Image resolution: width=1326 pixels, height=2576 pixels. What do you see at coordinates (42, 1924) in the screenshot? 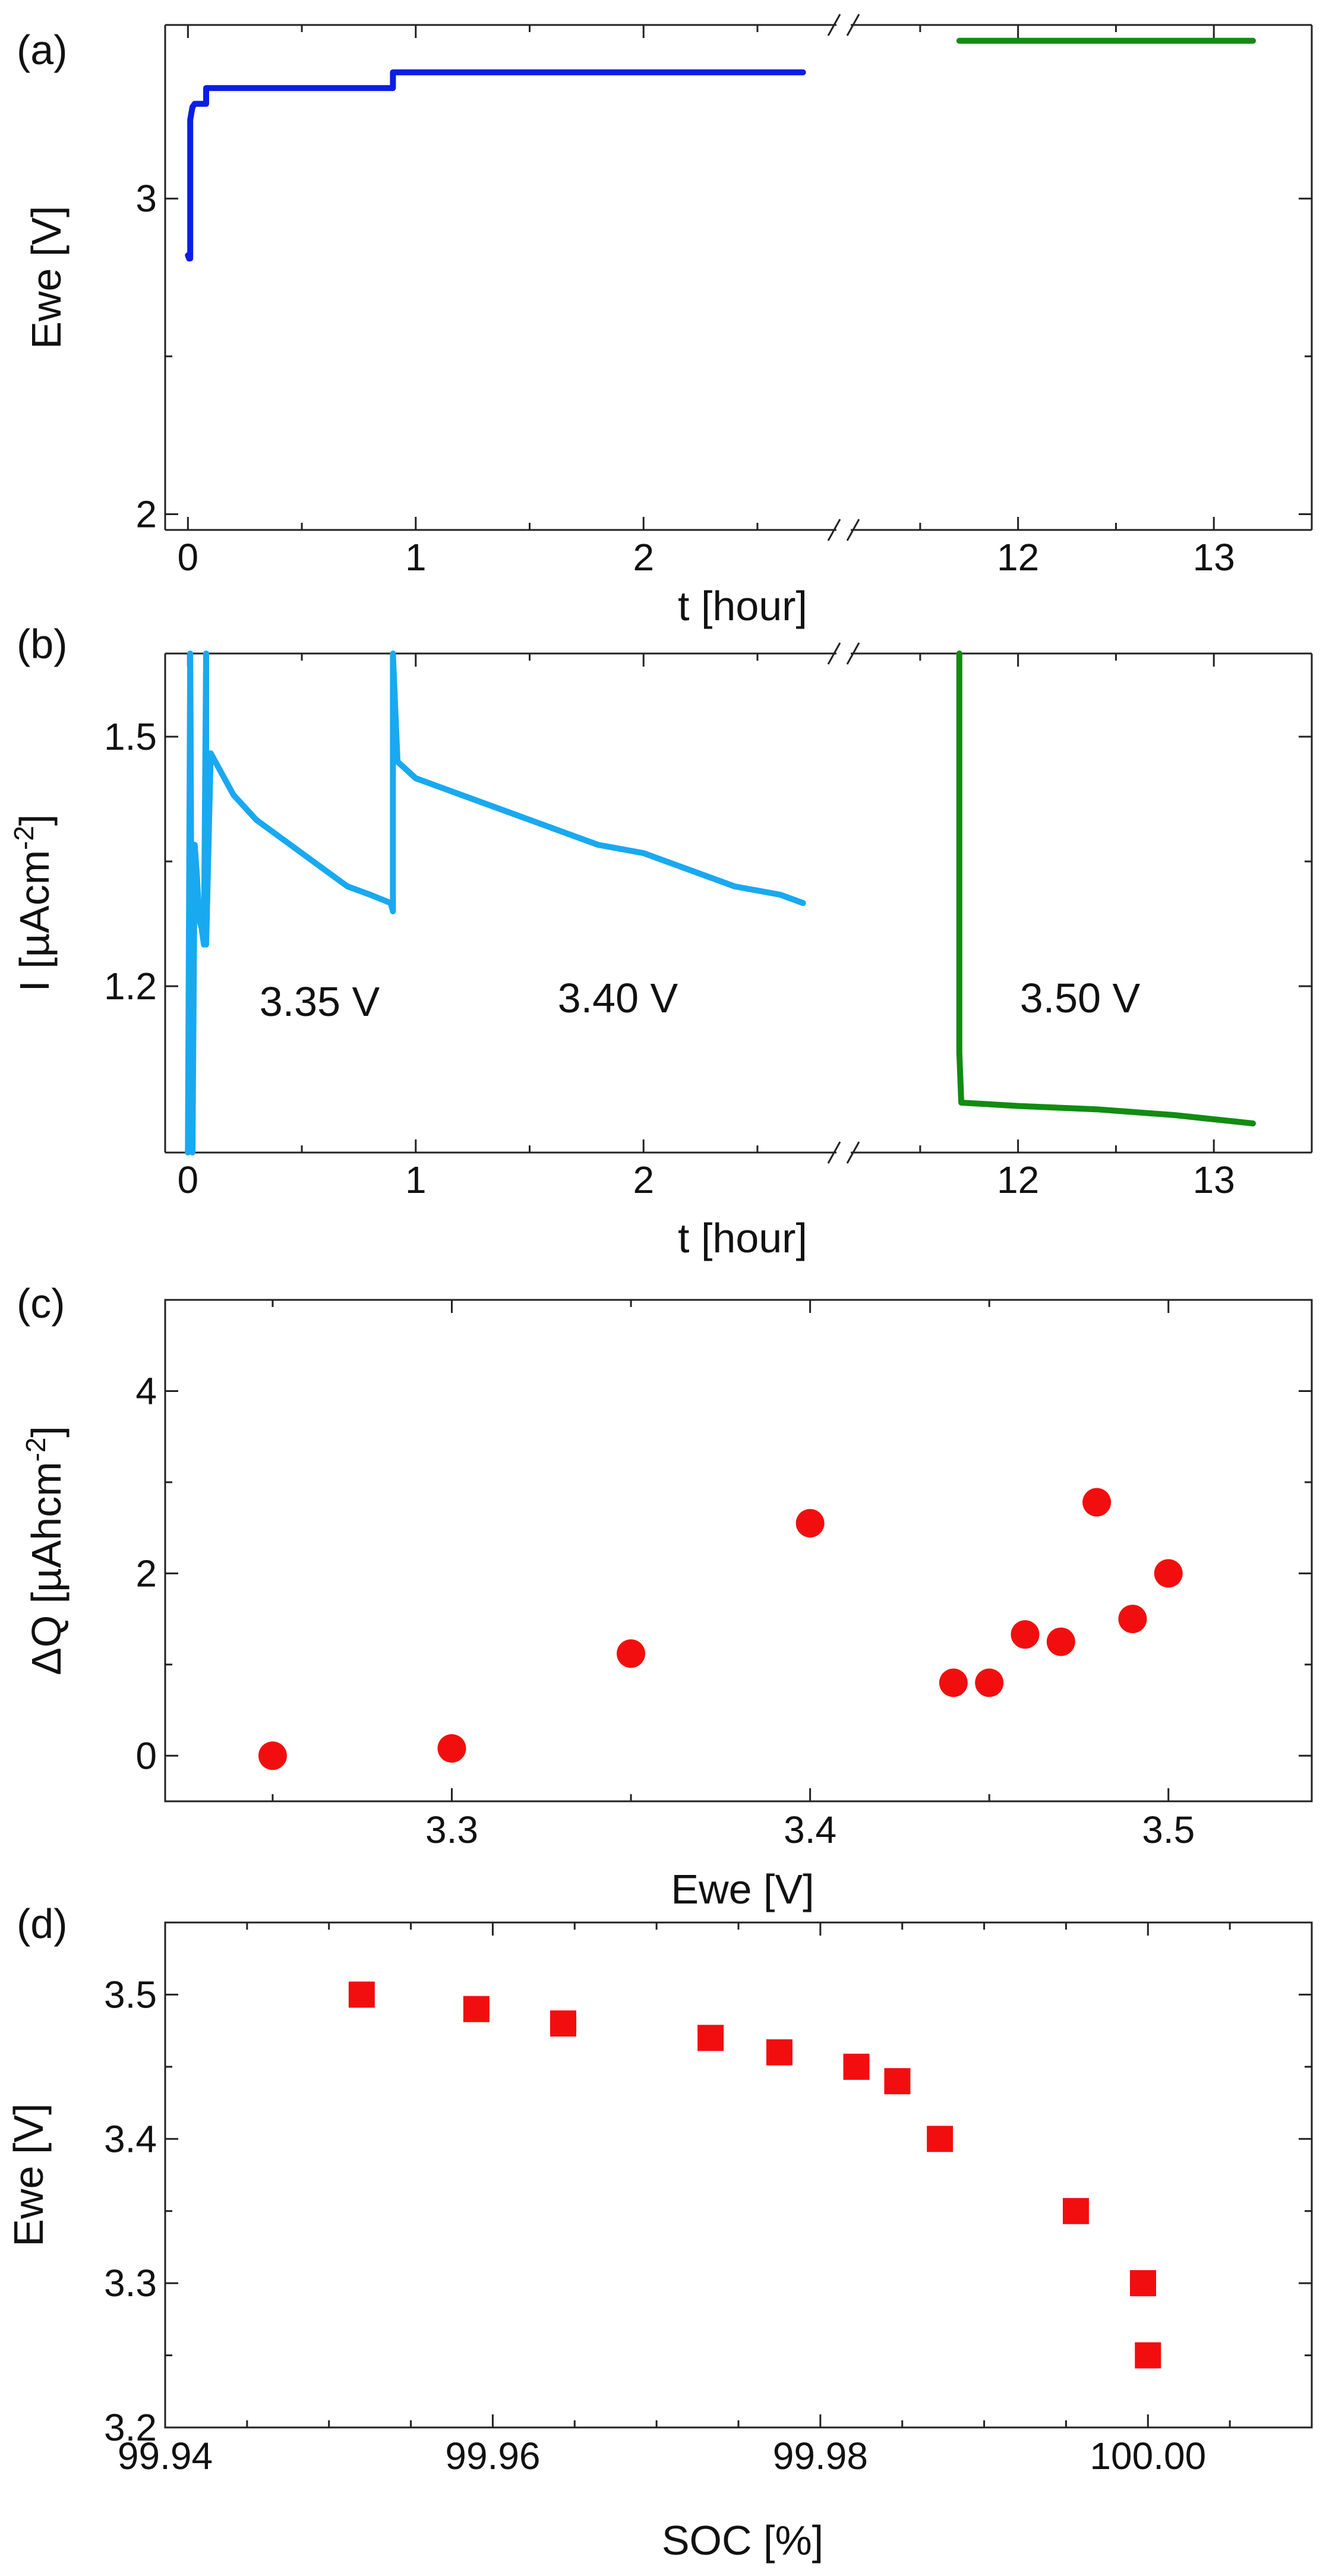
I see `panel-d-label: (d)` at bounding box center [42, 1924].